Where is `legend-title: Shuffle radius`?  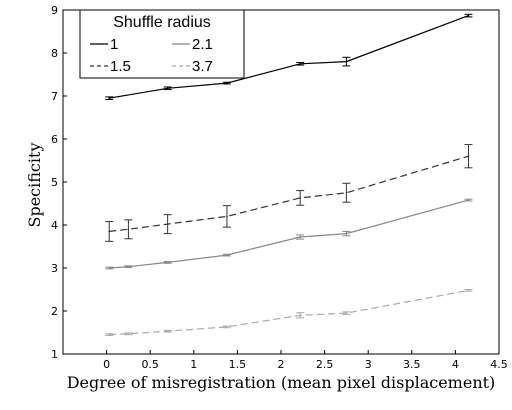
legend-title: Shuffle radius is located at coordinates (162, 22).